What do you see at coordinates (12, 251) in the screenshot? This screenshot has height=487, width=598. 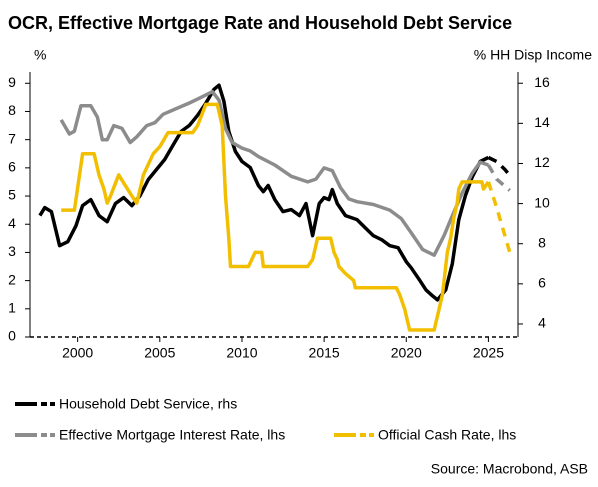 I see `y-tick-label: 3` at bounding box center [12, 251].